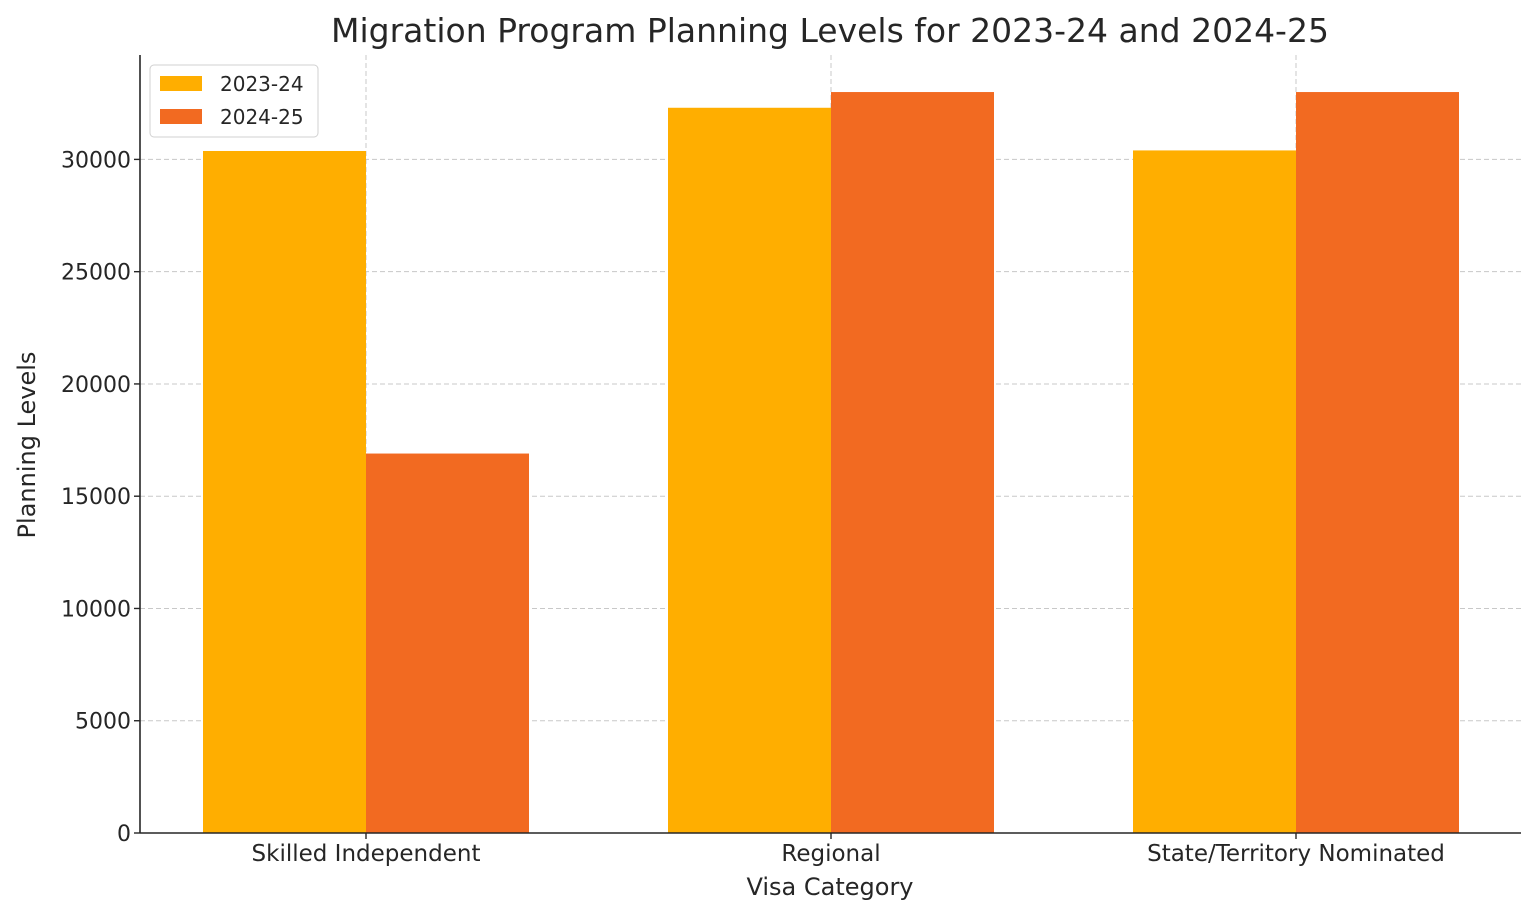 The width and height of the screenshot is (1536, 920). Describe the element at coordinates (124, 834) in the screenshot. I see `y-tick-label: 0` at that location.